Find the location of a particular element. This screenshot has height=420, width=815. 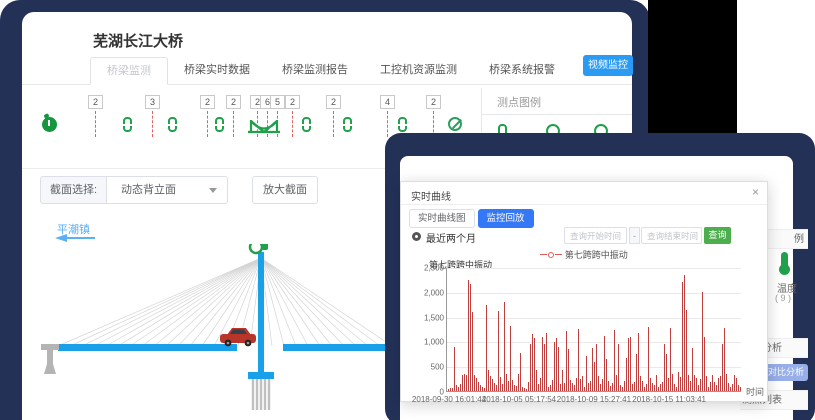

main-tab-1: 桥梁实时数据 is located at coordinates (217, 70).